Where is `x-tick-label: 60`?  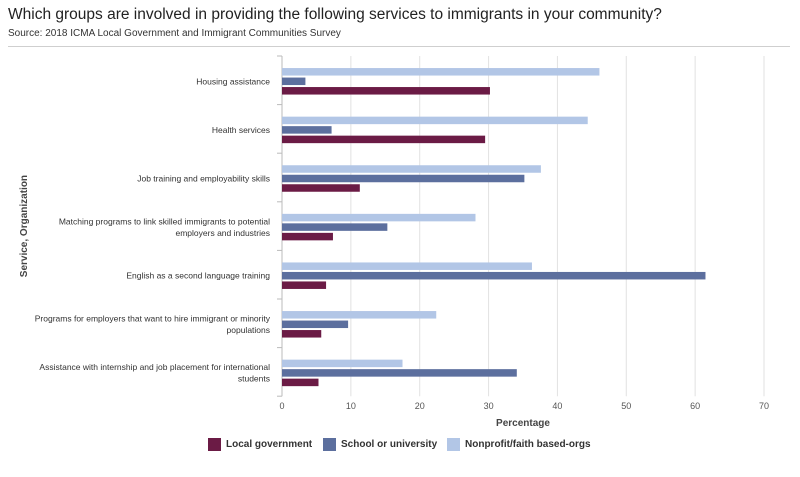
x-tick-label: 60 is located at coordinates (695, 406).